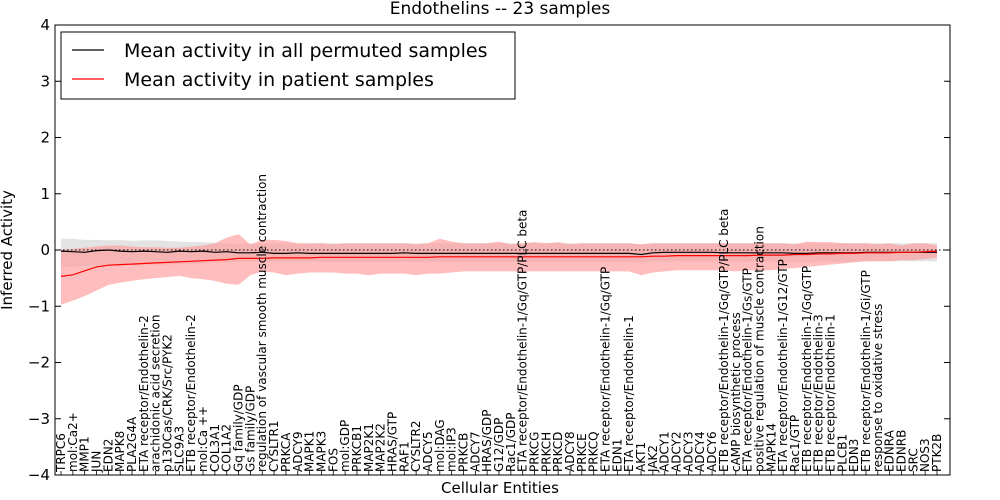 This screenshot has width=1000, height=500. Describe the element at coordinates (629, 393) in the screenshot. I see `x-category-label: ETA receptor/Endothelin-1` at that location.